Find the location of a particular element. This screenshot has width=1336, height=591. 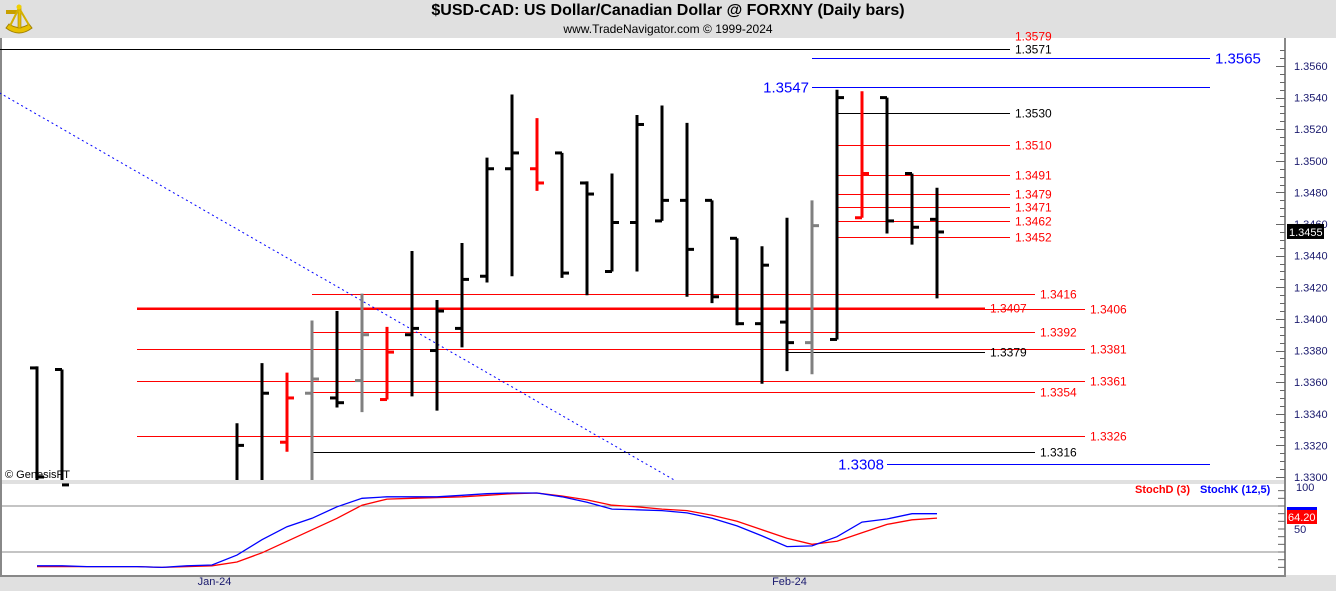

level-label: 1.3406 is located at coordinates (1108, 310).